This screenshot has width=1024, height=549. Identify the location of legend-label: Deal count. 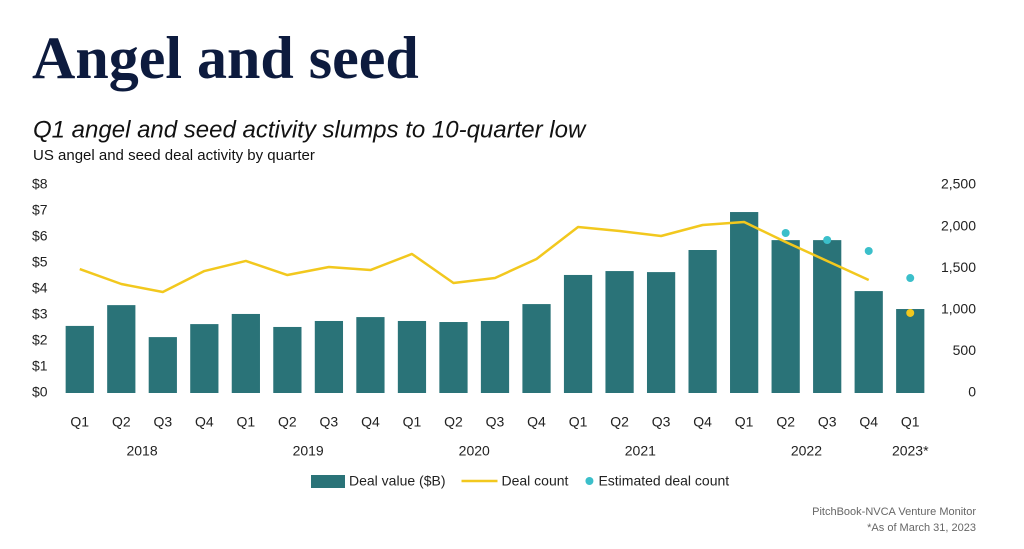
(535, 481).